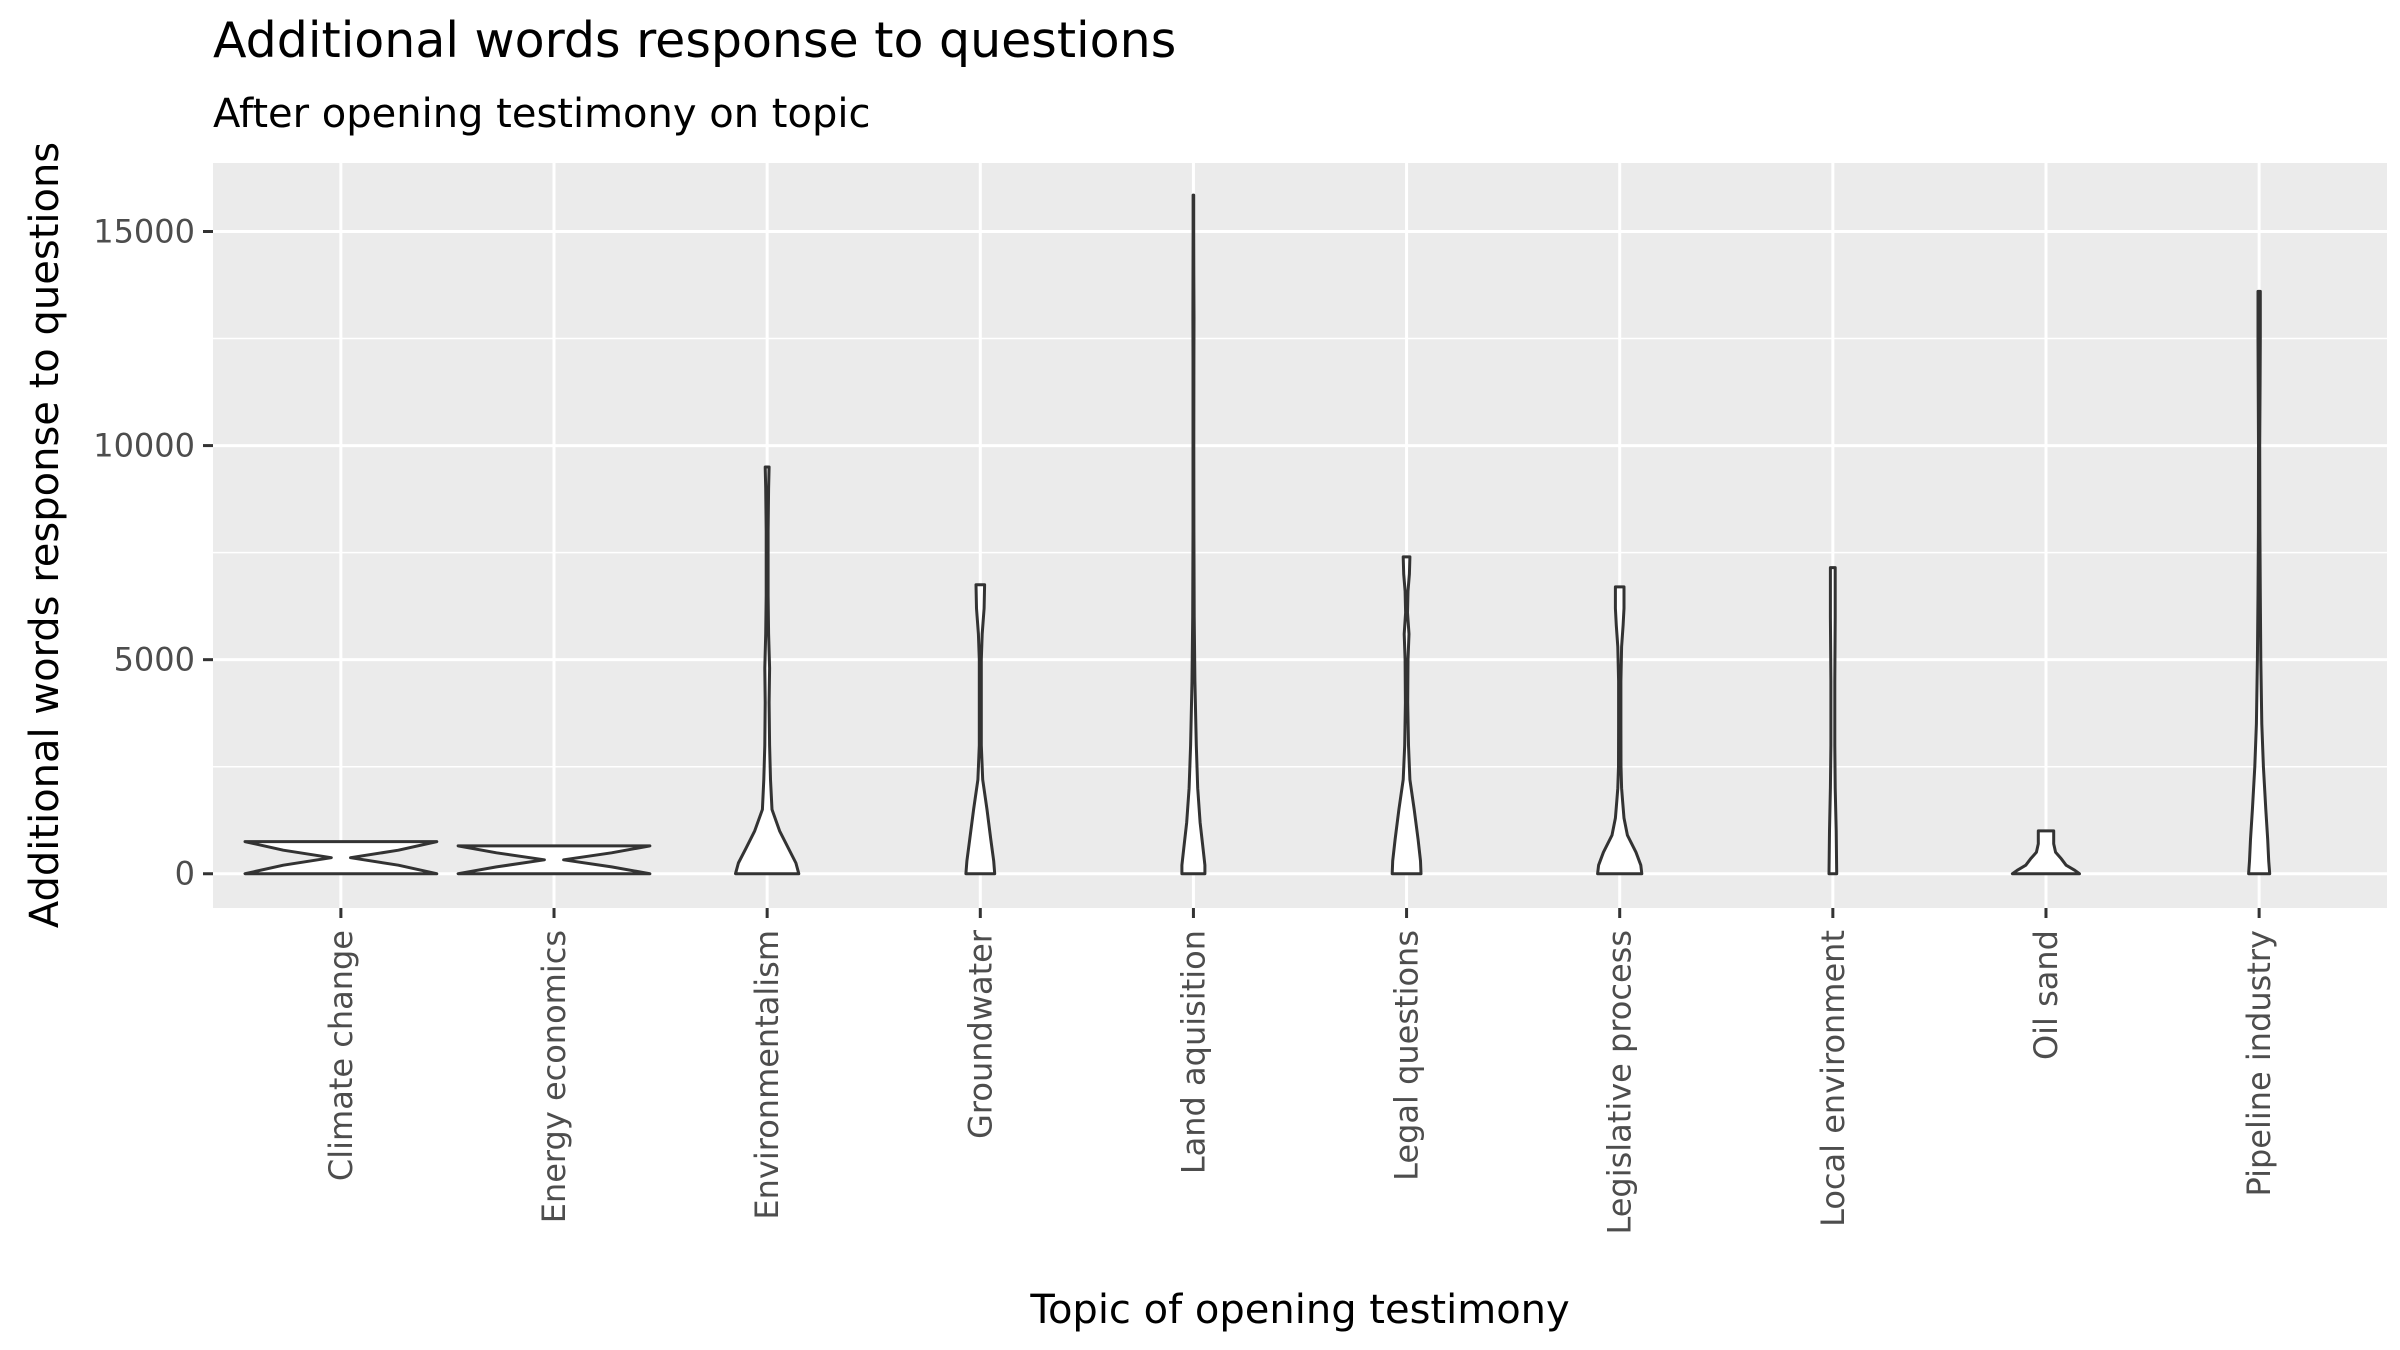  What do you see at coordinates (1299, 1310) in the screenshot?
I see `x-axis-title: Topic of opening testimony` at bounding box center [1299, 1310].